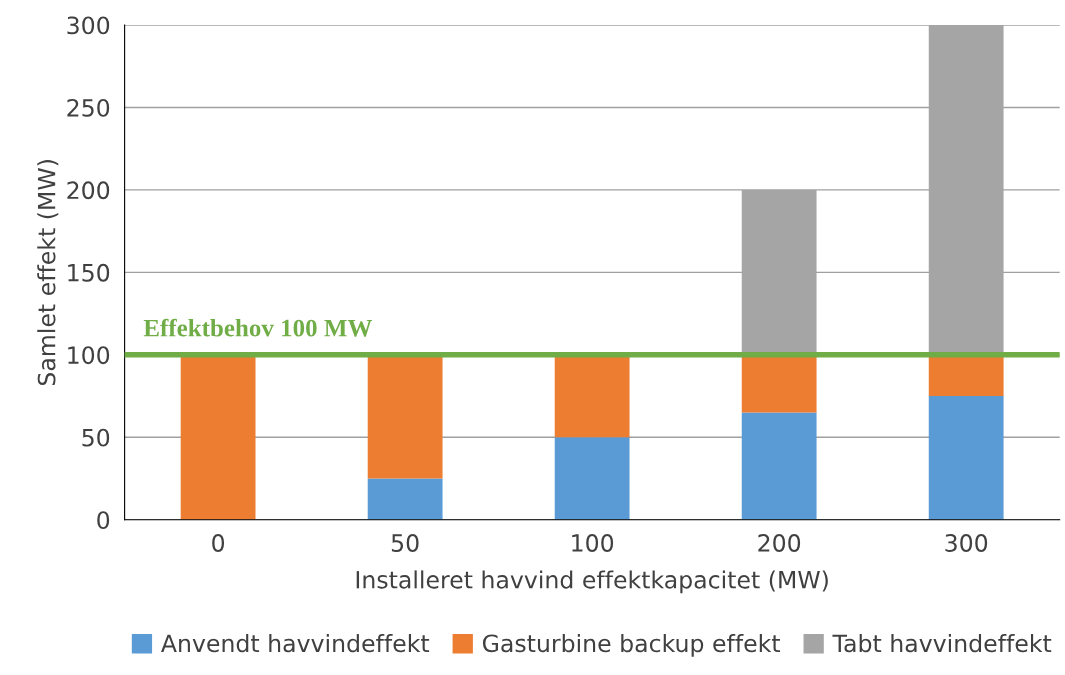 The height and width of the screenshot is (675, 1065). I want to click on ref-line-label: Effektbehov 100 MW, so click(258, 327).